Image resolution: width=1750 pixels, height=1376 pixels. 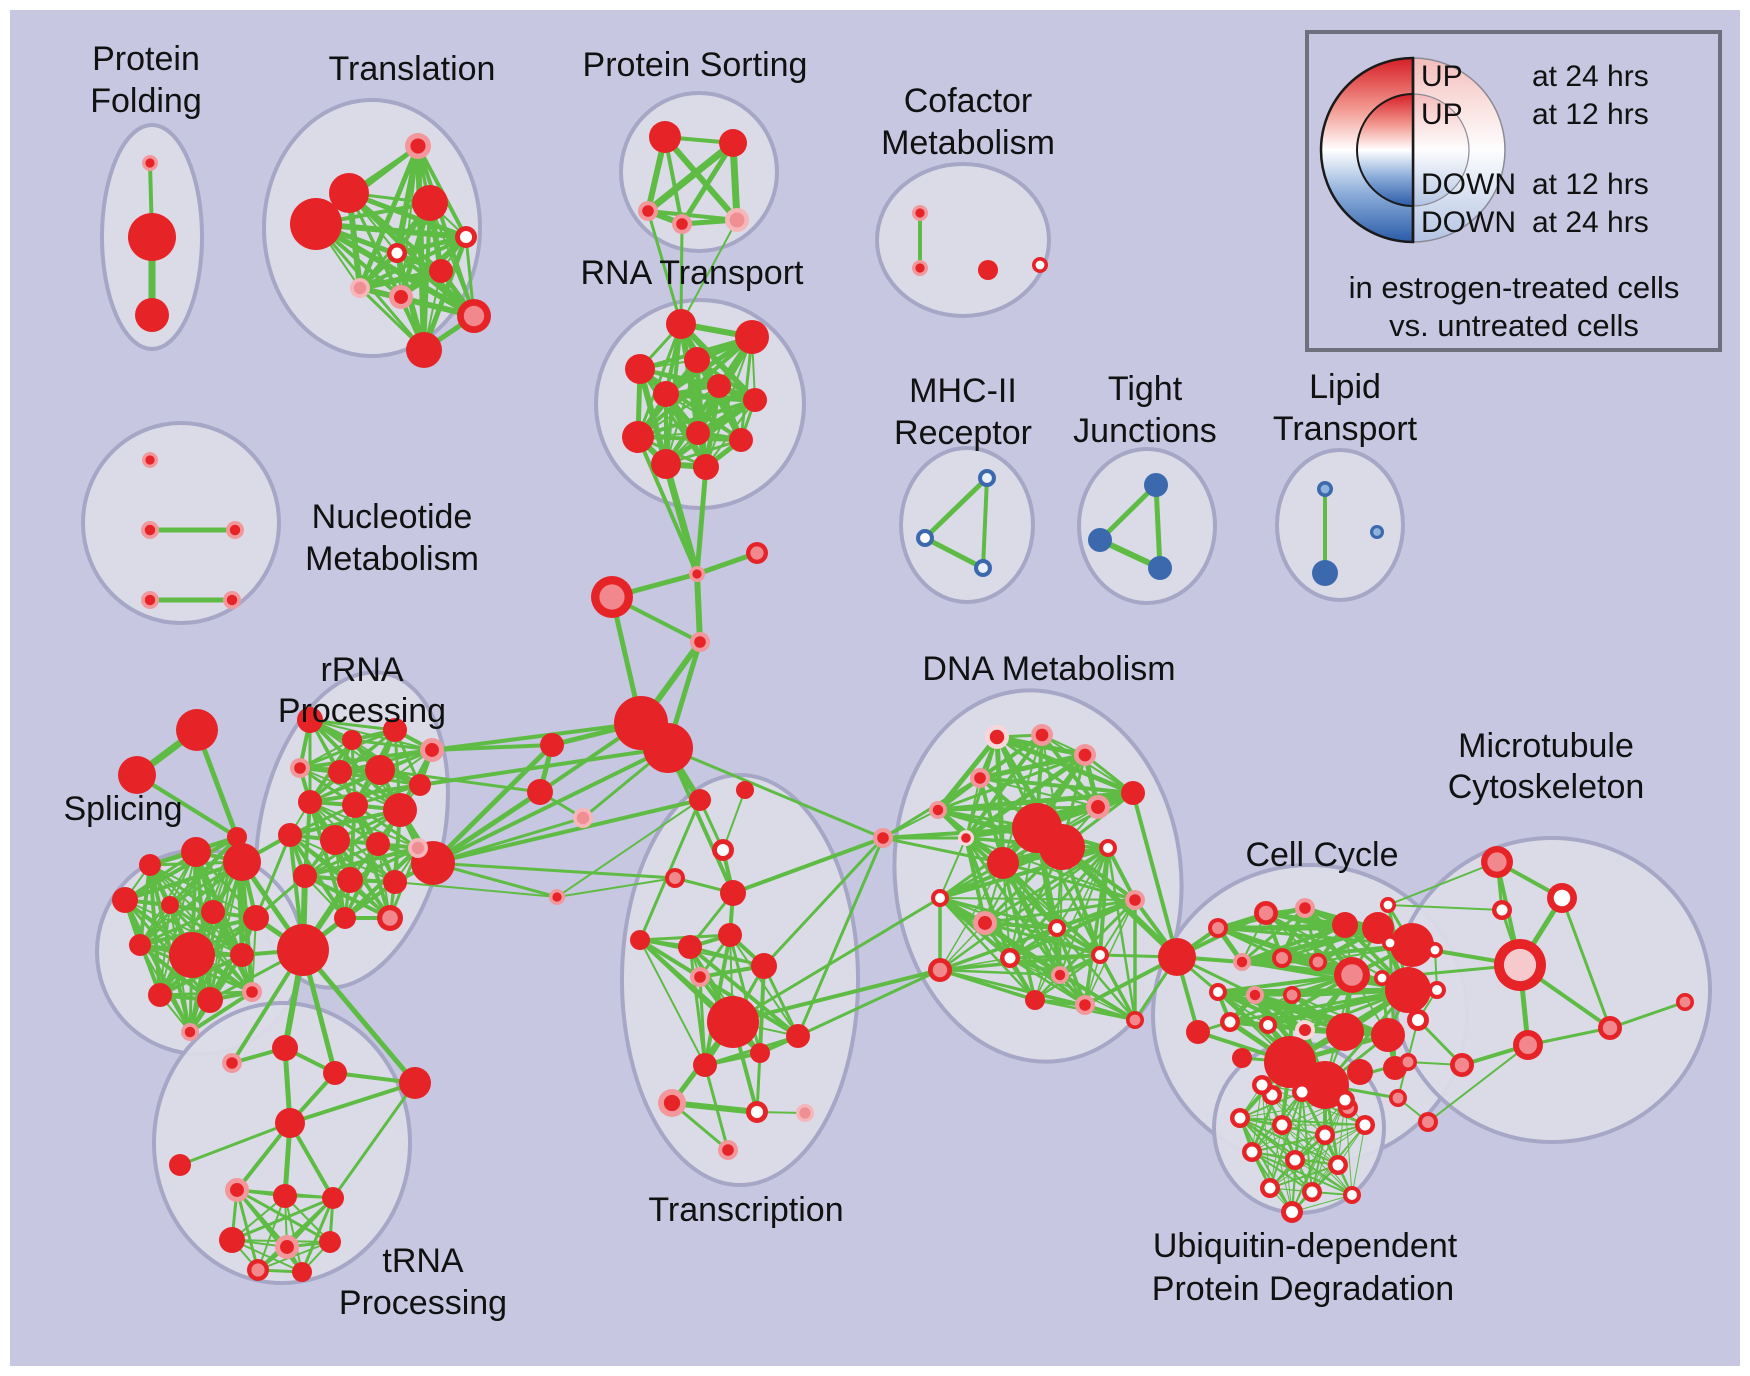 I want to click on cluster-label-microtubule-cytoskeleton: Cytoskeleton, so click(x=1546, y=787).